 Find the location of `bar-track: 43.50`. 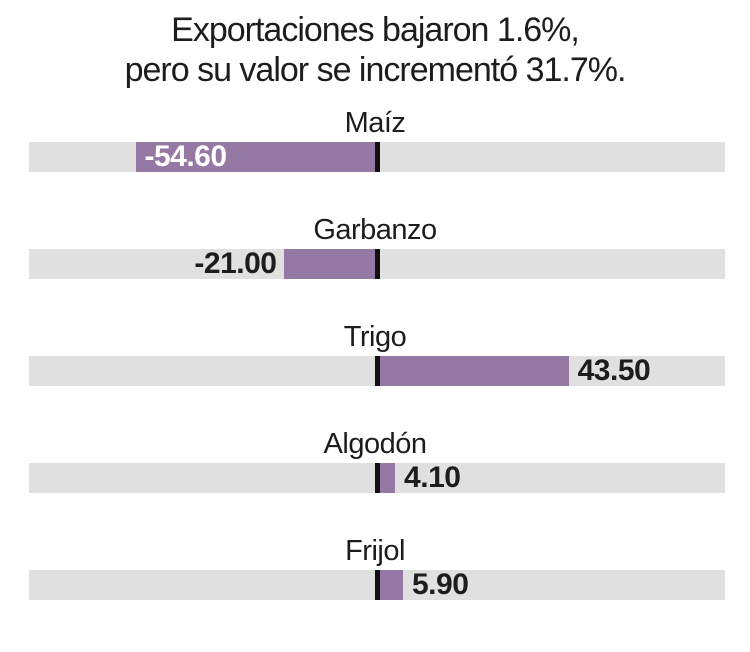

bar-track: 43.50 is located at coordinates (377, 370).